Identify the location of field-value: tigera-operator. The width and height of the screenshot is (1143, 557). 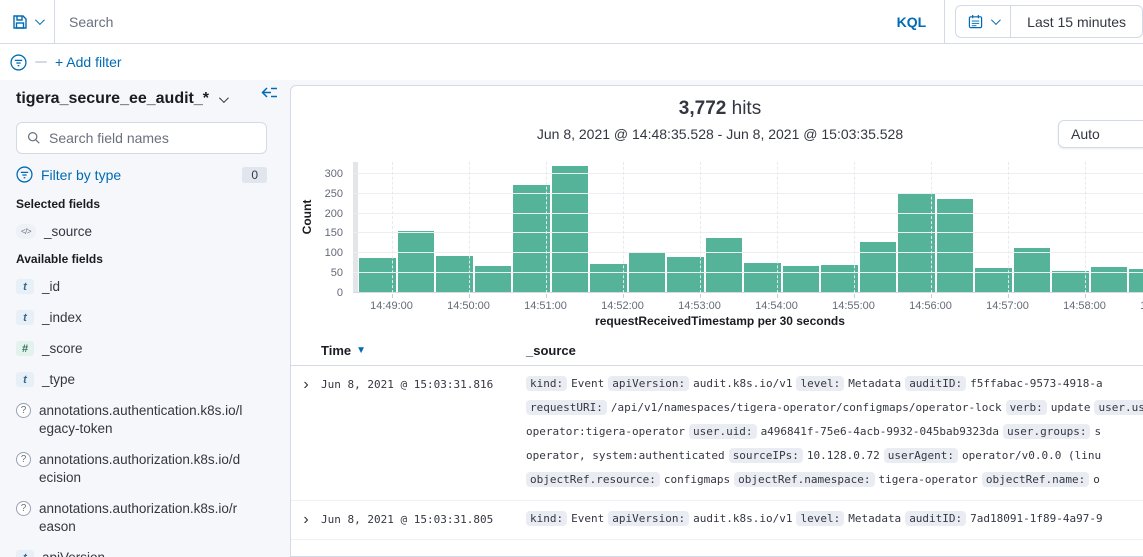
(928, 479).